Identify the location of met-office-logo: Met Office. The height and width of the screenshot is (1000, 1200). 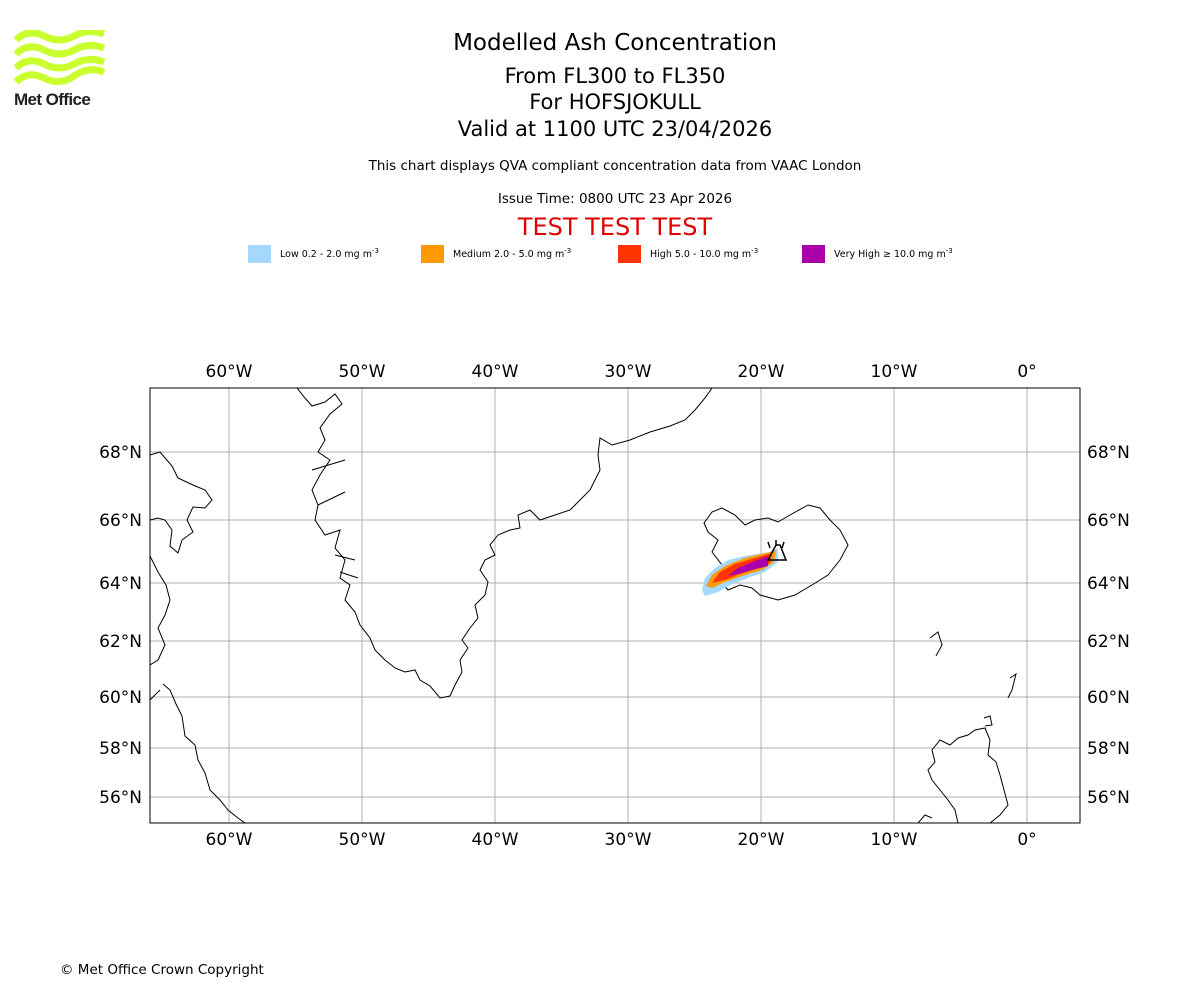
(60, 71).